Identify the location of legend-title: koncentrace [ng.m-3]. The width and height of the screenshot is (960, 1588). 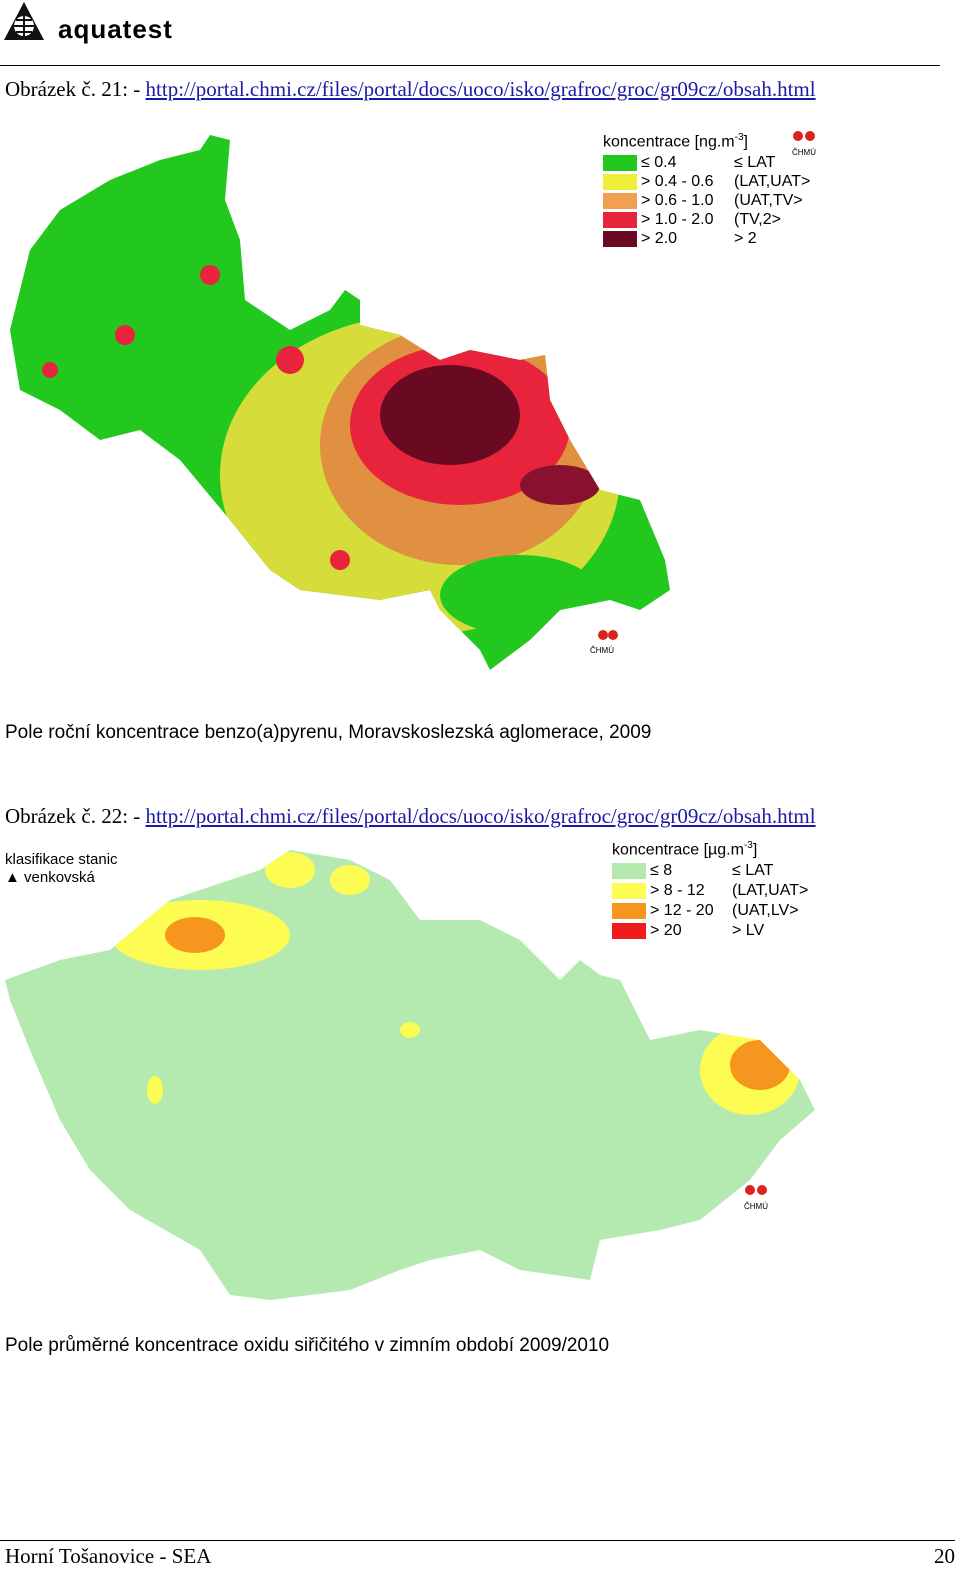
(675, 141).